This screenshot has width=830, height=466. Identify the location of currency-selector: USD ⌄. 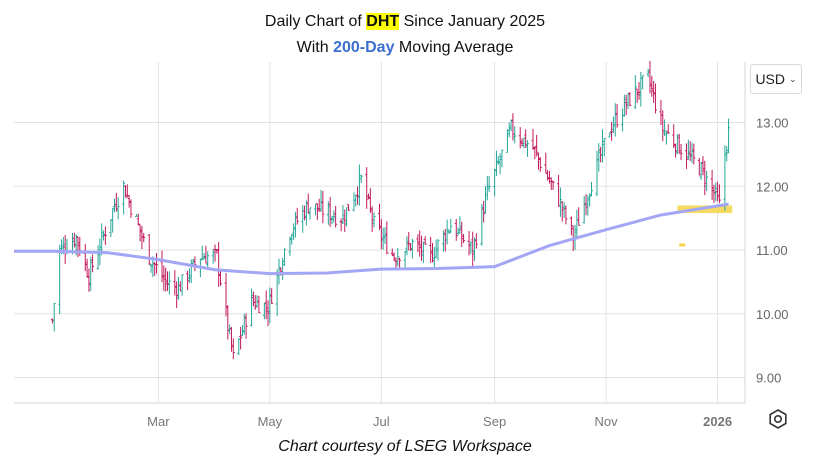
(776, 79).